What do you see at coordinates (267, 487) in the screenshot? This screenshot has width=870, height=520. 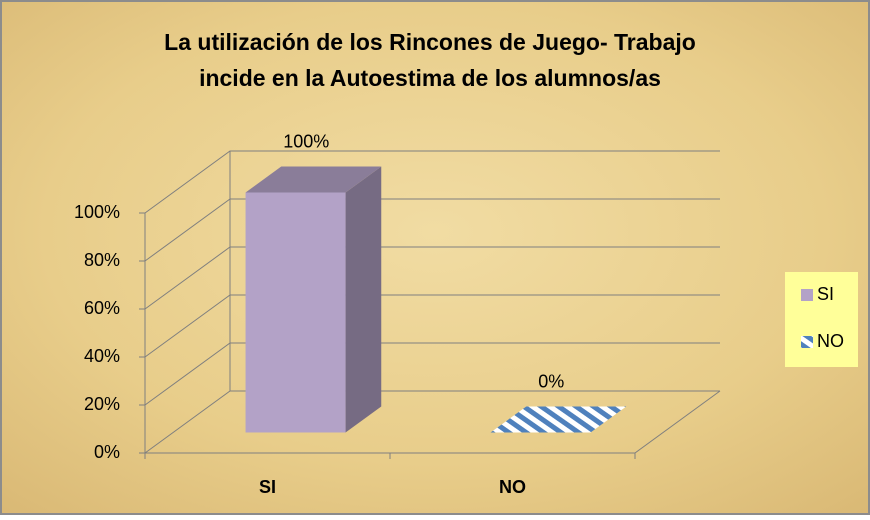 I see `x-tick-label: SI` at bounding box center [267, 487].